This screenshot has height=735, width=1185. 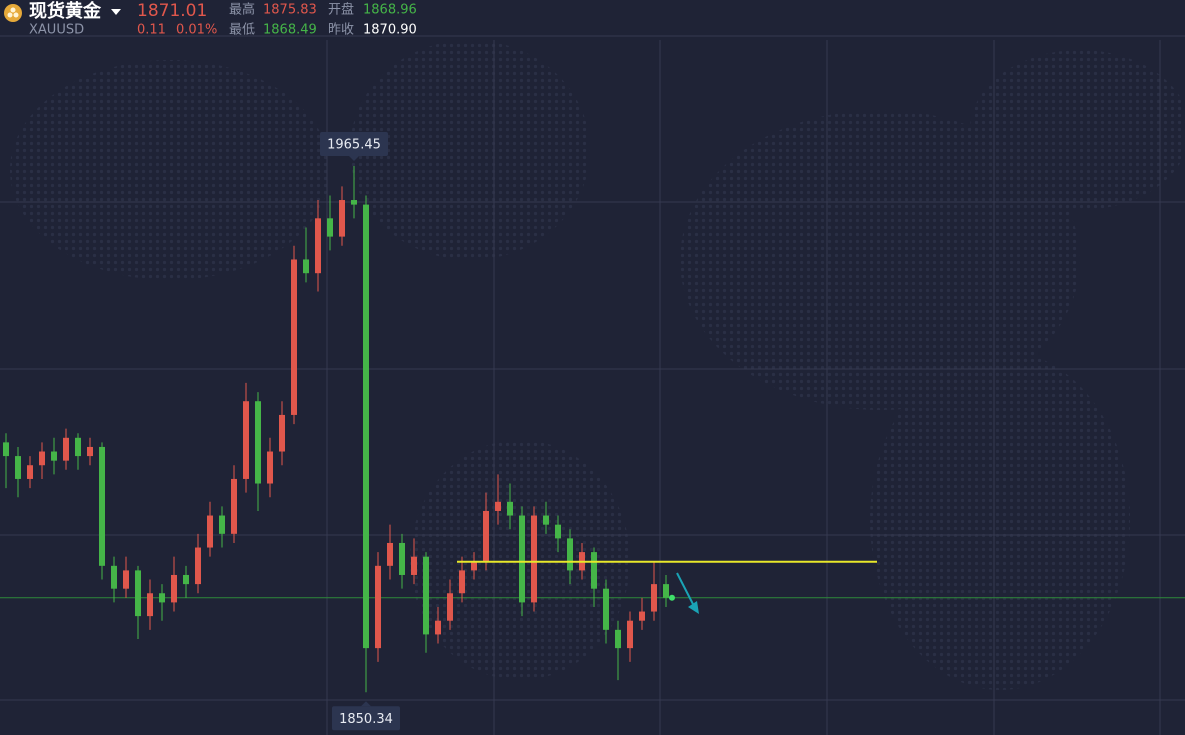 I want to click on last-price: 1871.01, so click(x=172, y=11).